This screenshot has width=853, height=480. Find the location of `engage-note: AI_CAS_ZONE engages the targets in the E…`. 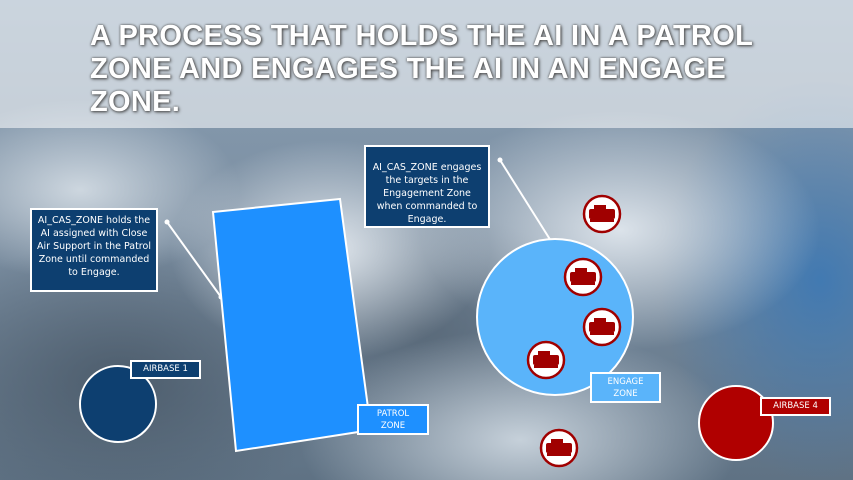

engage-note: AI_CAS_ZONE engages the targets in the E… is located at coordinates (427, 186).